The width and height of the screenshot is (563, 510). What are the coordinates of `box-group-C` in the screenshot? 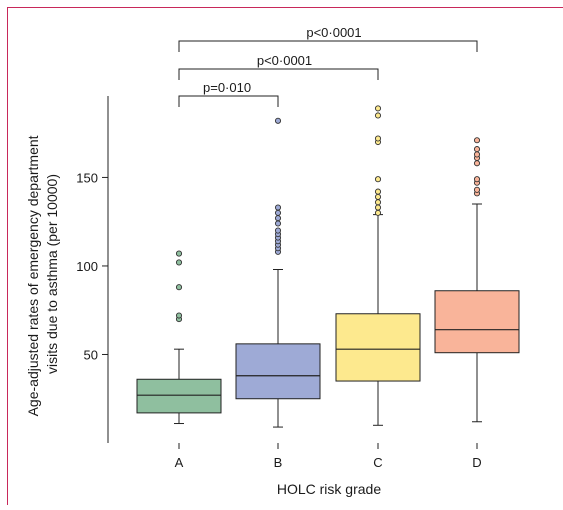 It's located at (378, 265).